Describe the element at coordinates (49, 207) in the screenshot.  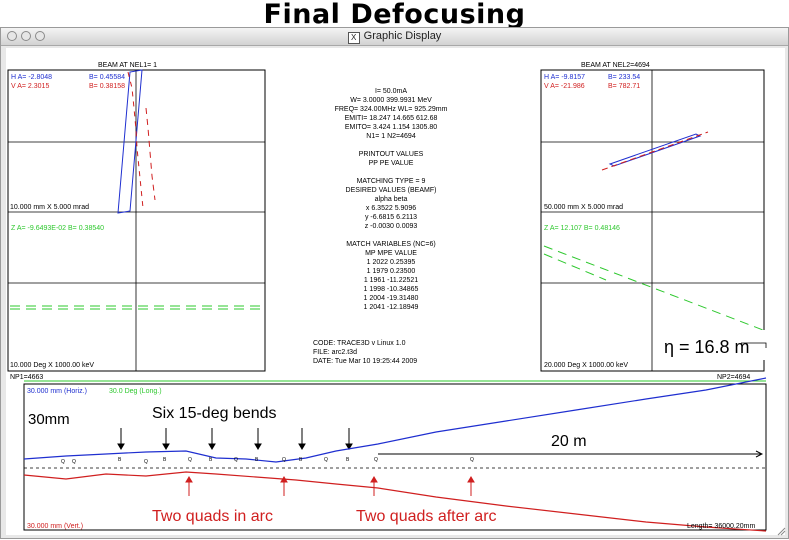
I see `left-scale-top: 10.000 mm X 5.000 mrad` at that location.